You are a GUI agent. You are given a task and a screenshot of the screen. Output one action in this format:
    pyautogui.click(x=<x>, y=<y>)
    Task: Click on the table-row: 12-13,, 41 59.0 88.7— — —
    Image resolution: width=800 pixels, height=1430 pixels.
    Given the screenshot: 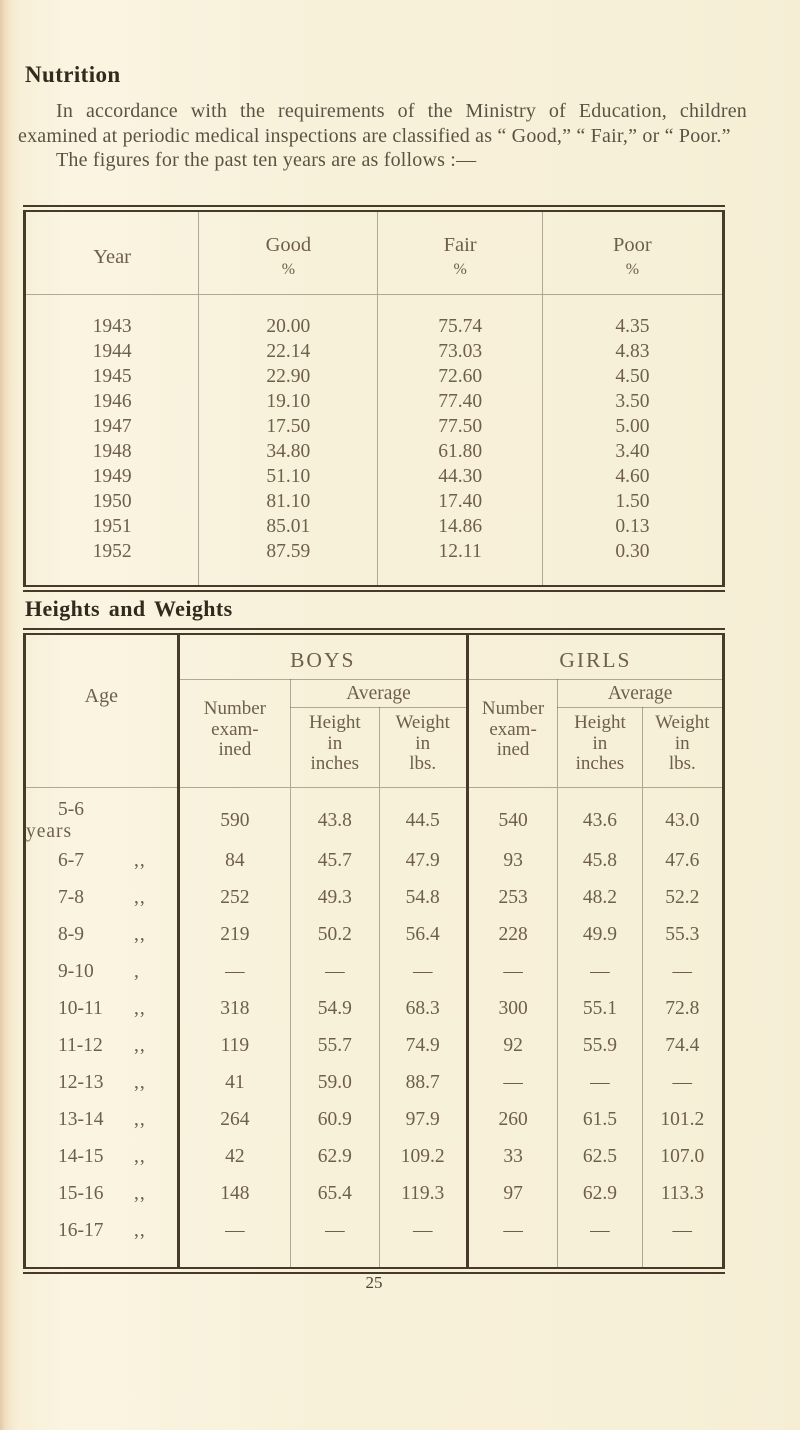 What is the action you would take?
    pyautogui.click(x=374, y=1083)
    